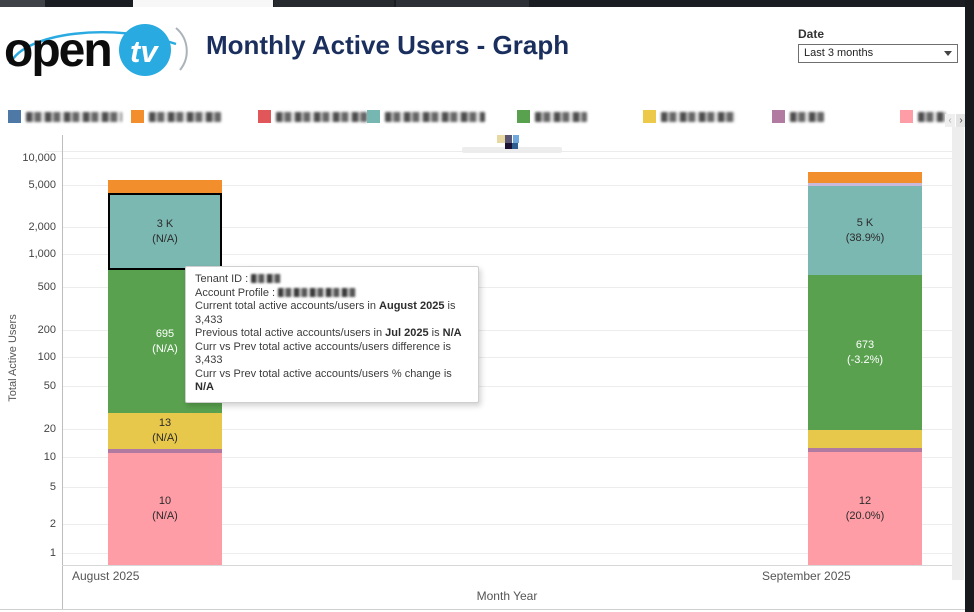  Describe the element at coordinates (412, 306) in the screenshot. I see `tooltip-bold-month: August 2025` at that location.